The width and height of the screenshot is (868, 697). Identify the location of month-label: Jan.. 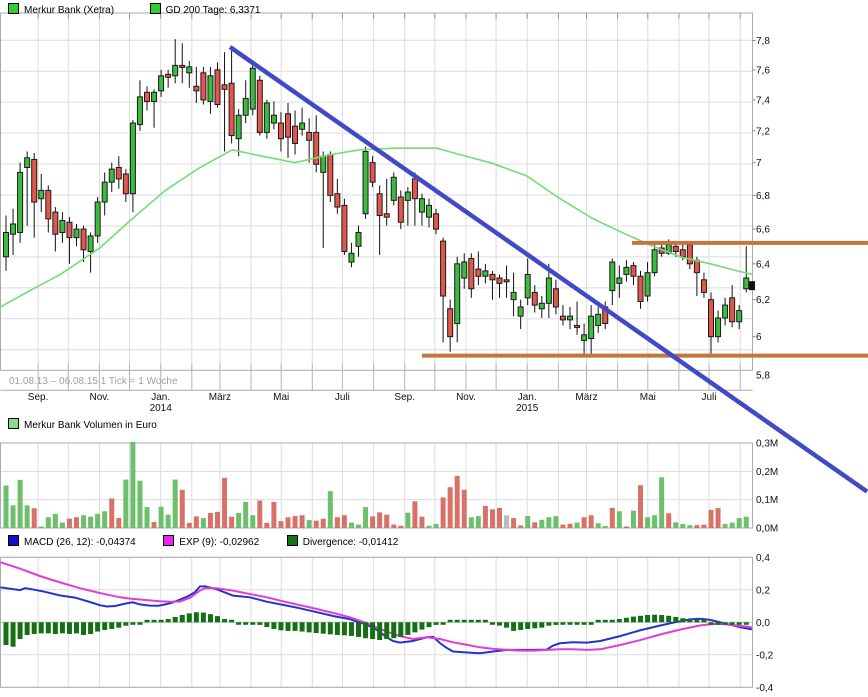
(160, 397).